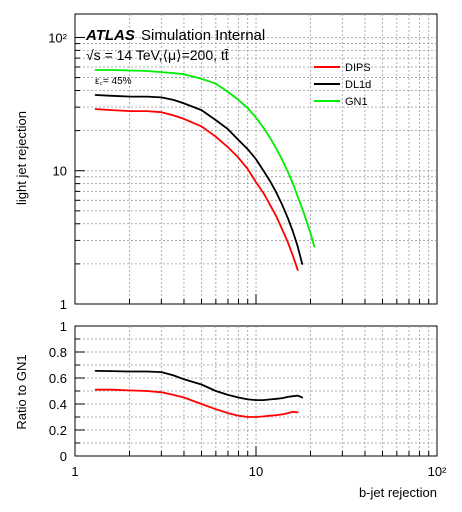 The image size is (462, 512). I want to click on lower-y-tick-label: 0.4, so click(58, 404).